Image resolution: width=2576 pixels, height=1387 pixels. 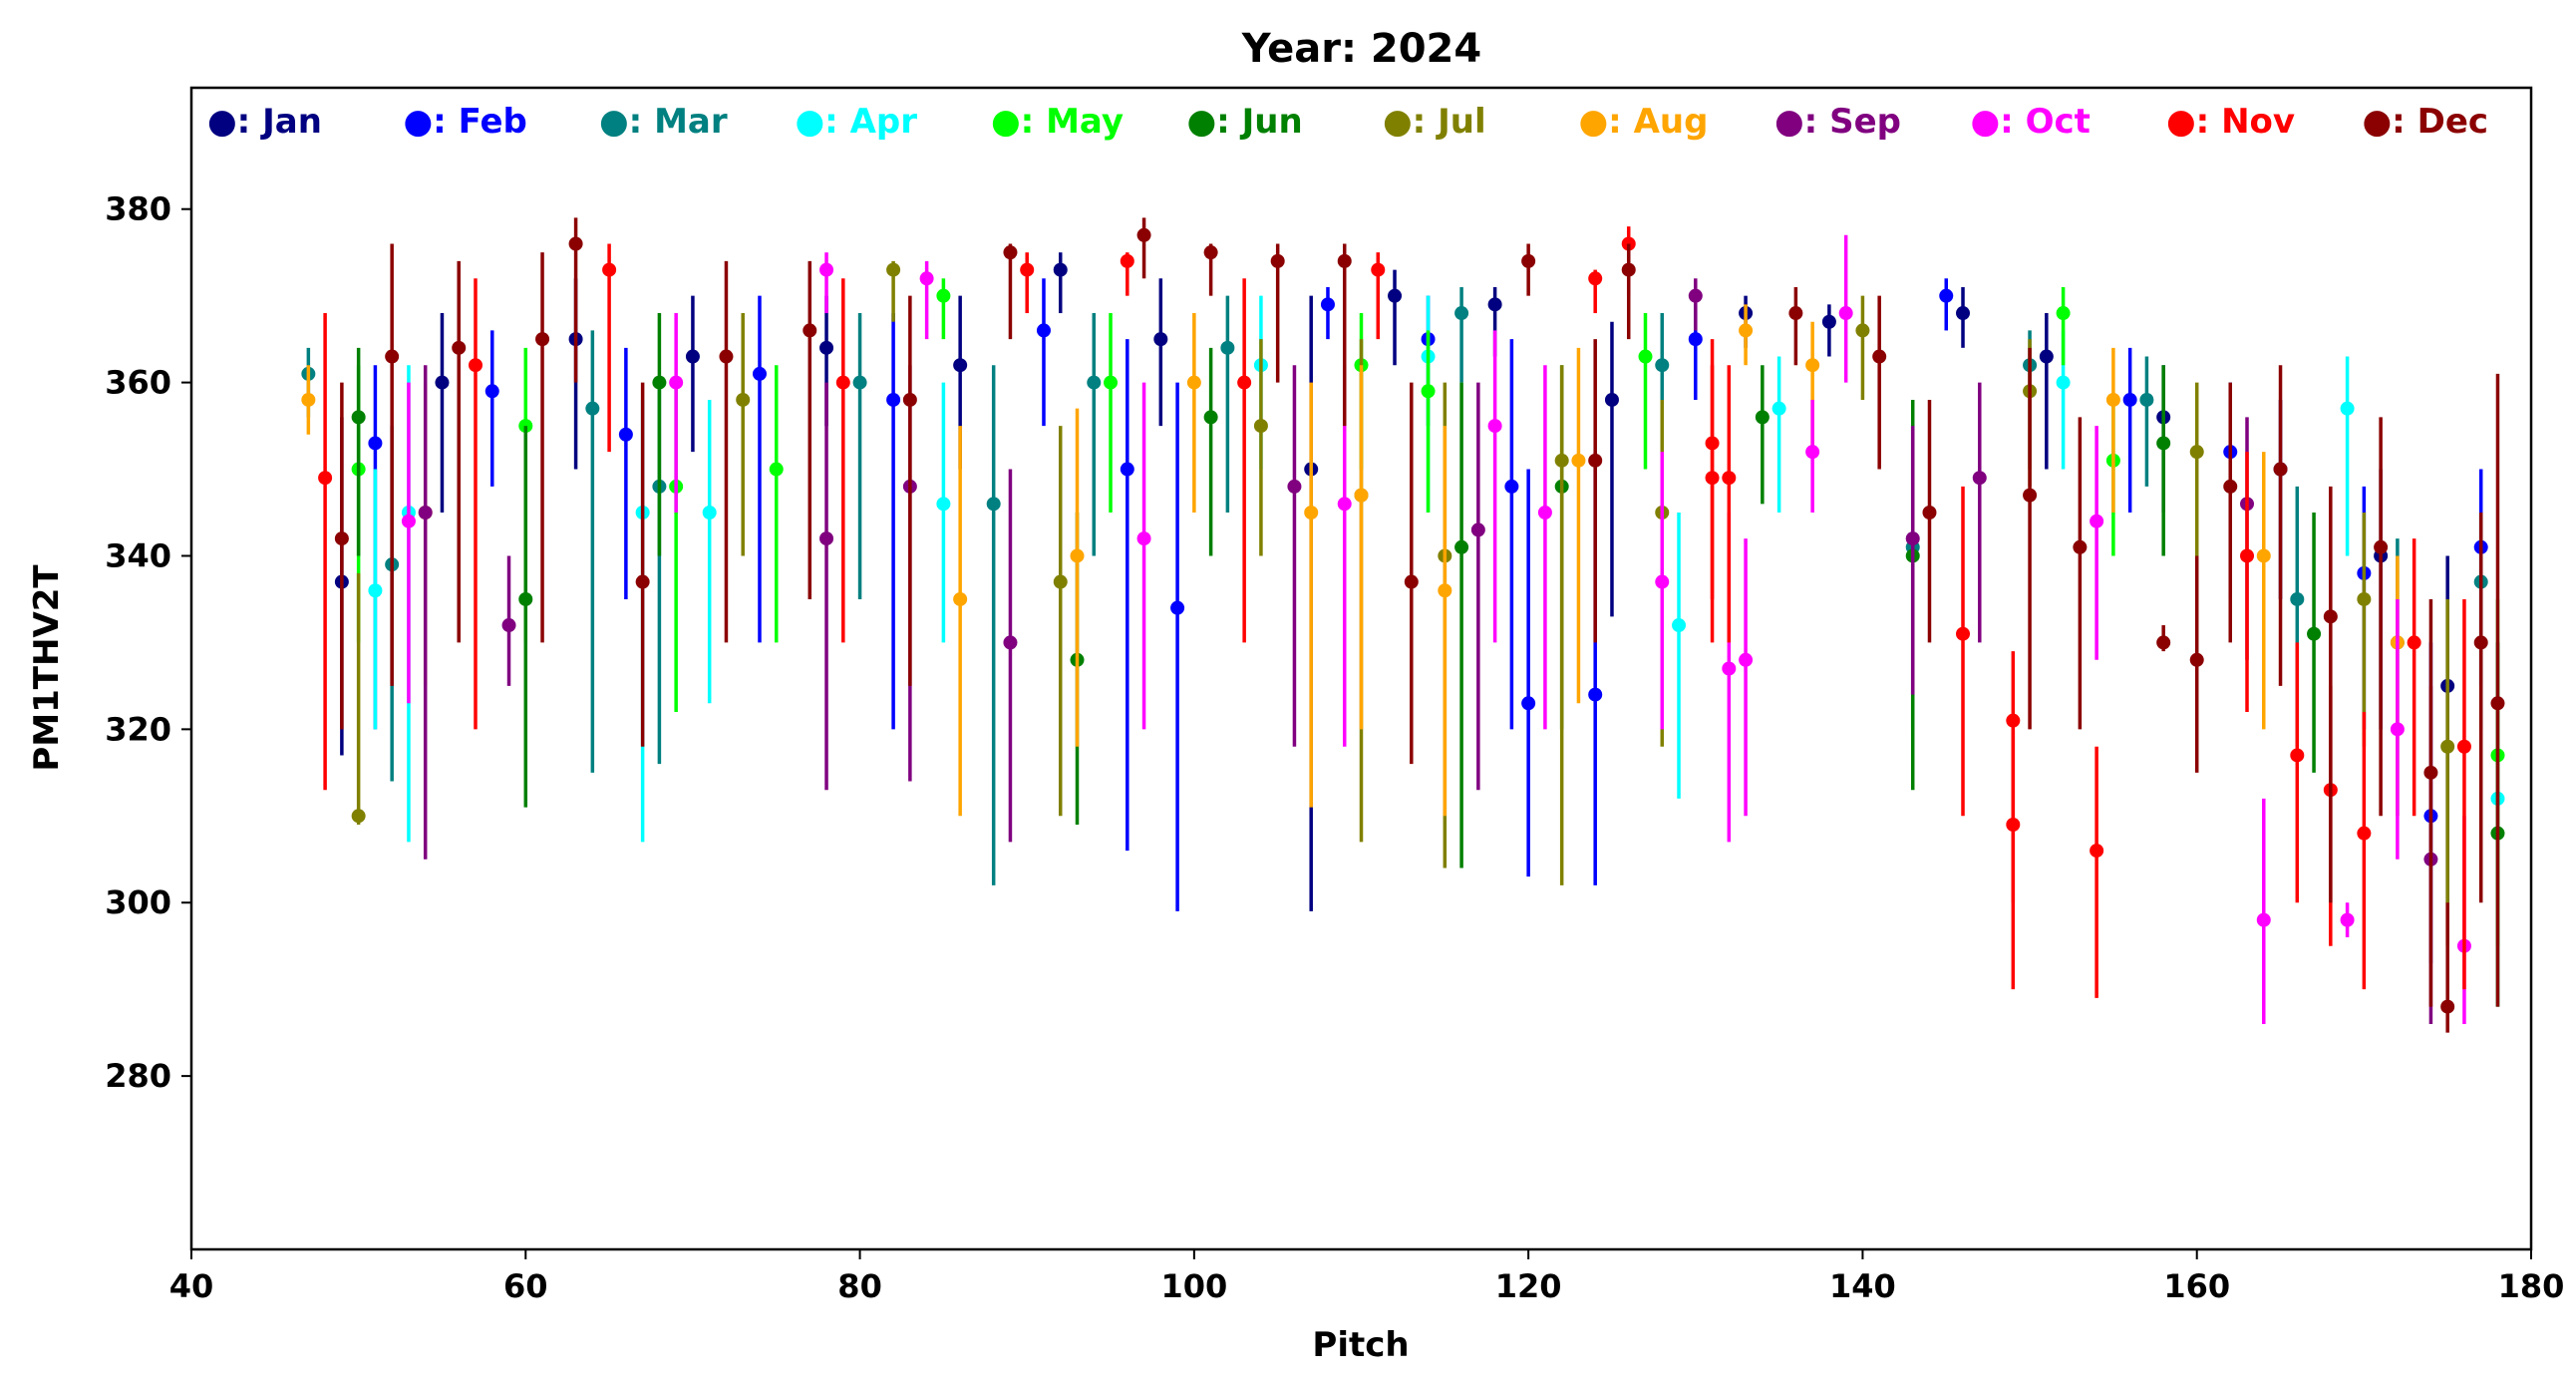 I want to click on x-tick-label: 40, so click(x=191, y=1286).